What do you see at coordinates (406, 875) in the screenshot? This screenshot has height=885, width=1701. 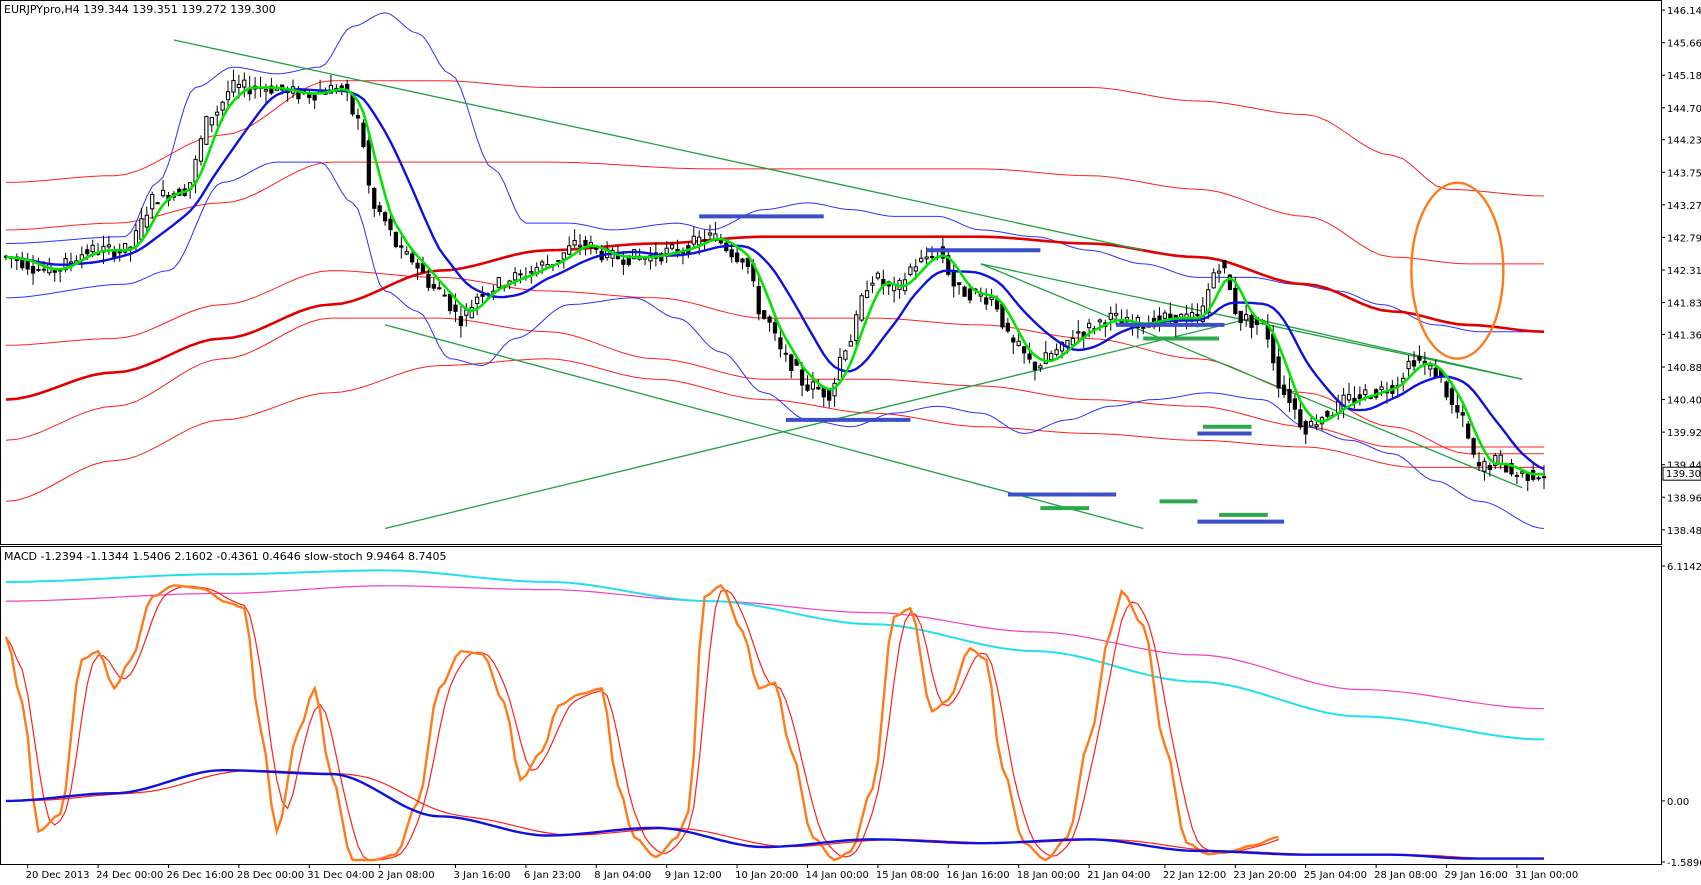 I see `x-tick-label: 2 Jan 08:00` at bounding box center [406, 875].